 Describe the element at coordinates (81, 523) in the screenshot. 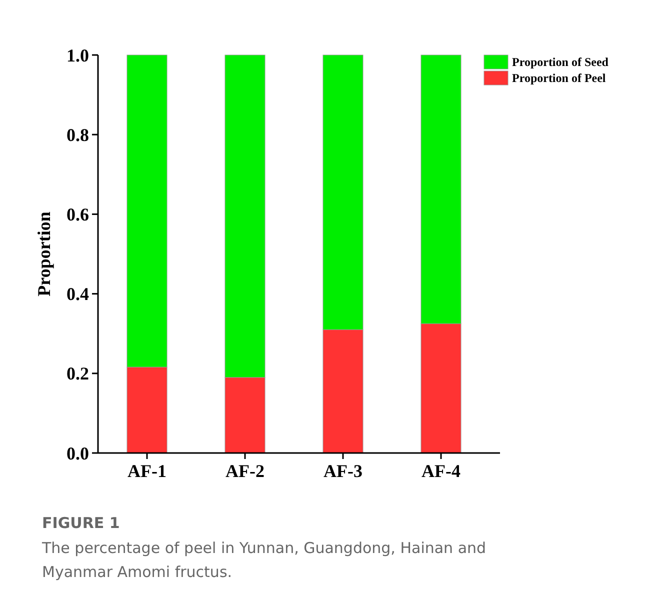

I see `text: FIGURE 1` at that location.